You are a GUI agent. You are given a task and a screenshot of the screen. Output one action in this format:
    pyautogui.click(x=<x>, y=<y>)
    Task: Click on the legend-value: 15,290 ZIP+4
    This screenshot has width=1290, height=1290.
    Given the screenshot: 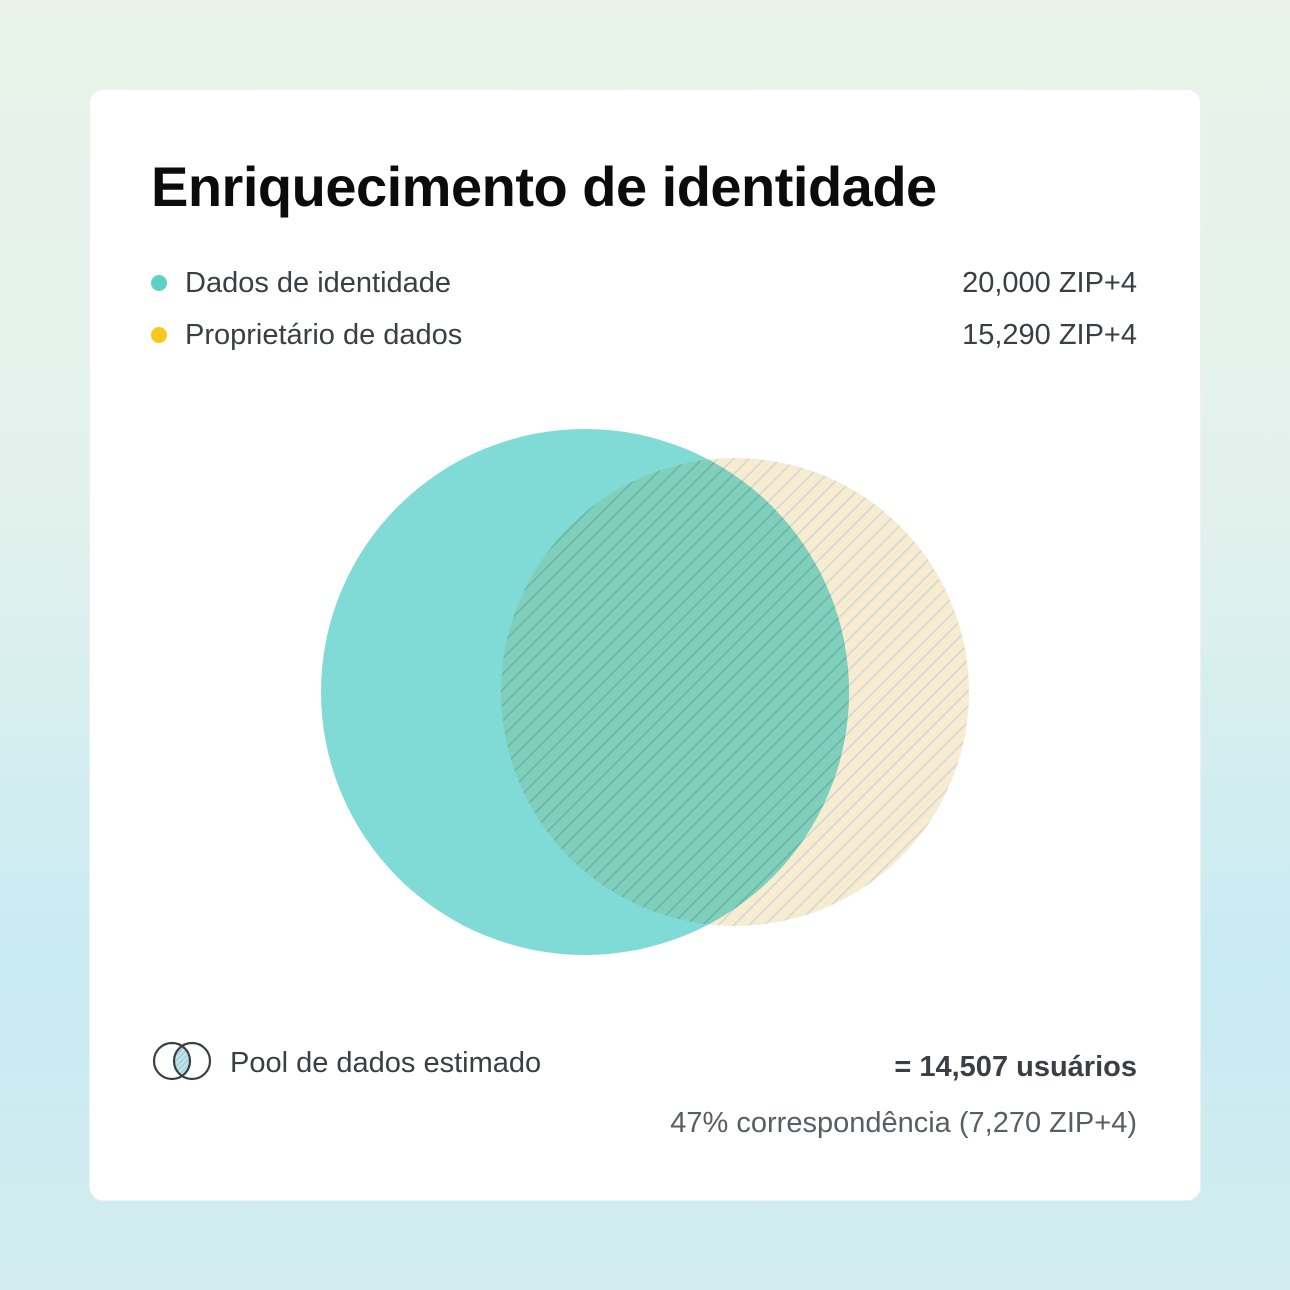 What is the action you would take?
    pyautogui.click(x=1049, y=335)
    